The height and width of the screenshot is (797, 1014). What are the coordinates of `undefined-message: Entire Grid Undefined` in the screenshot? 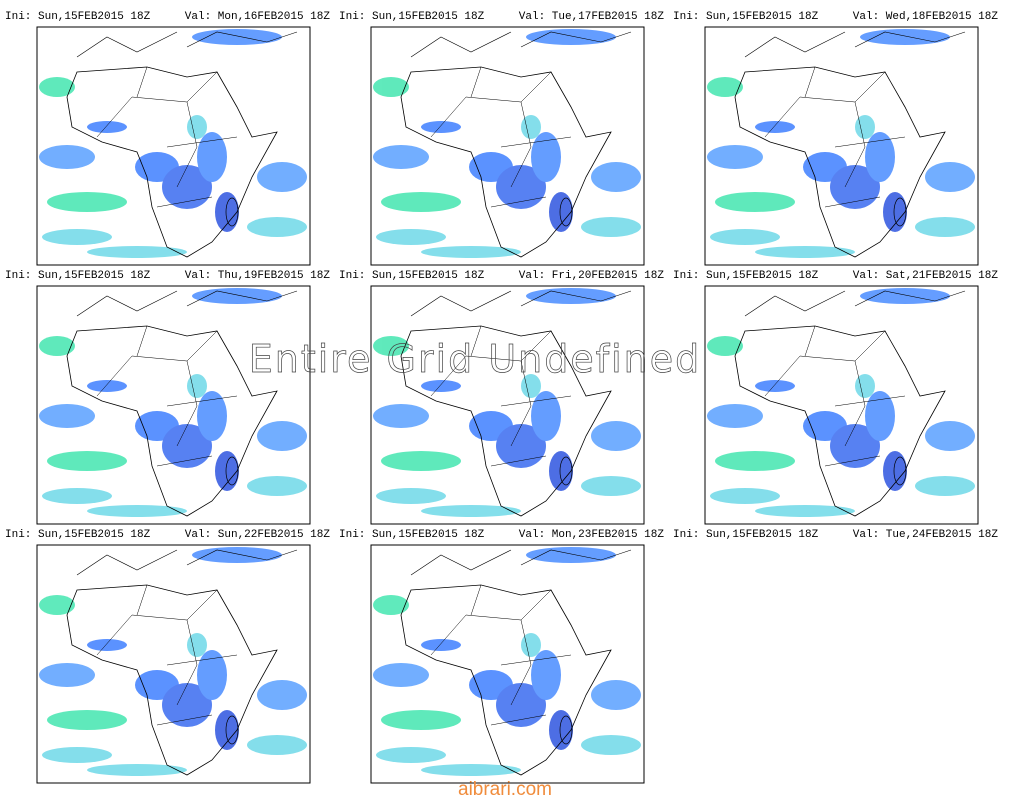 It's located at (475, 359).